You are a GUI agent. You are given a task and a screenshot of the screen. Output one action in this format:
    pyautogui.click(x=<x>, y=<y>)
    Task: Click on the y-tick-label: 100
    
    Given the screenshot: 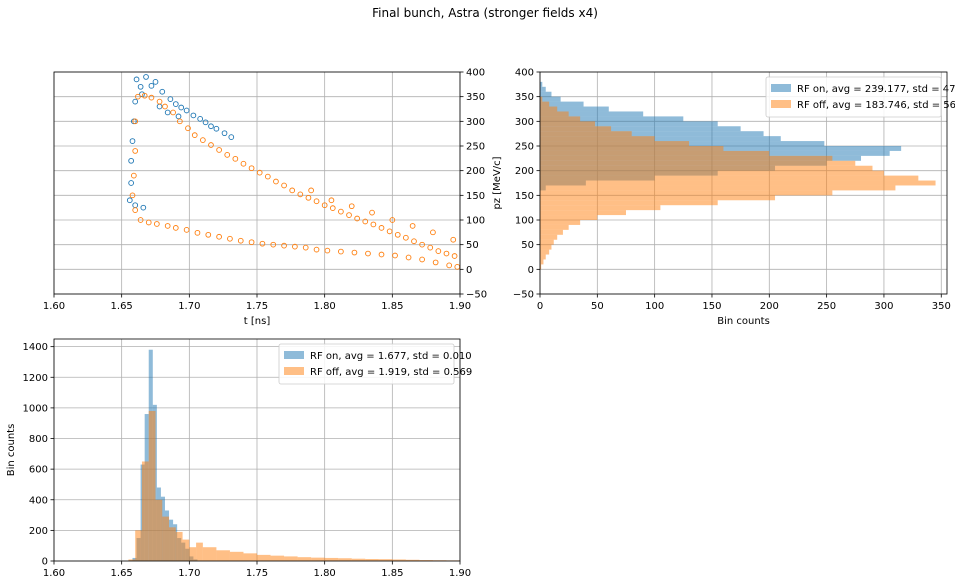 What is the action you would take?
    pyautogui.click(x=475, y=221)
    